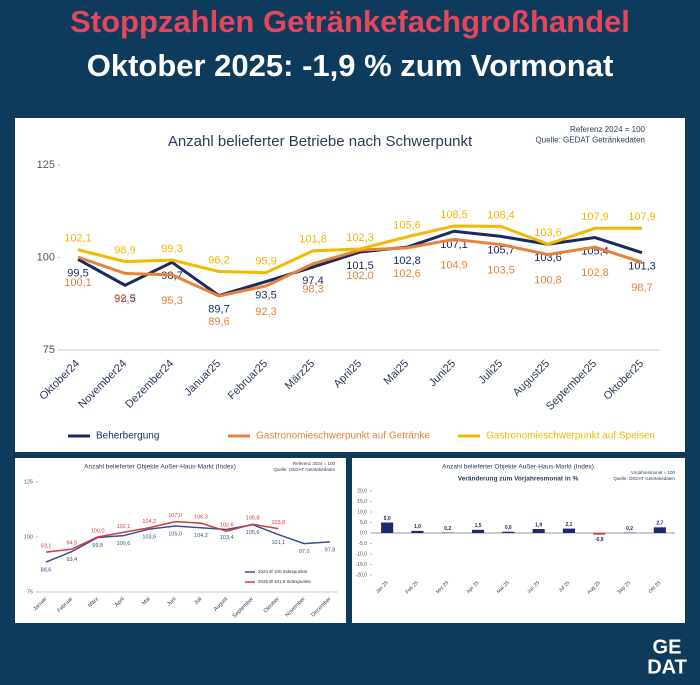  What do you see at coordinates (146, 601) in the screenshot?
I see `x-tick-label: Mai` at bounding box center [146, 601].